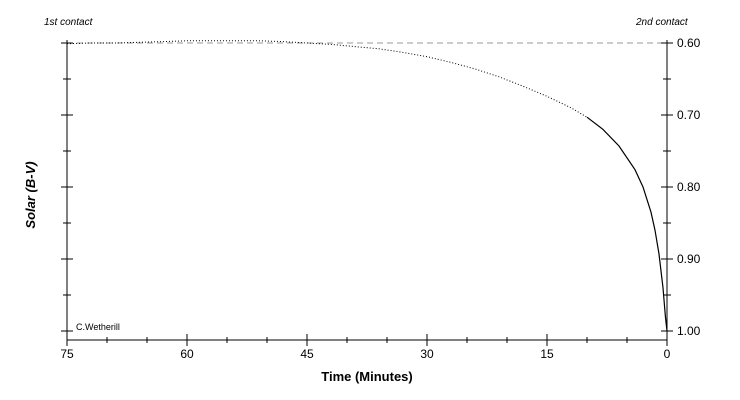 The image size is (740, 400). I want to click on y-tick-label: 1.00, so click(689, 331).